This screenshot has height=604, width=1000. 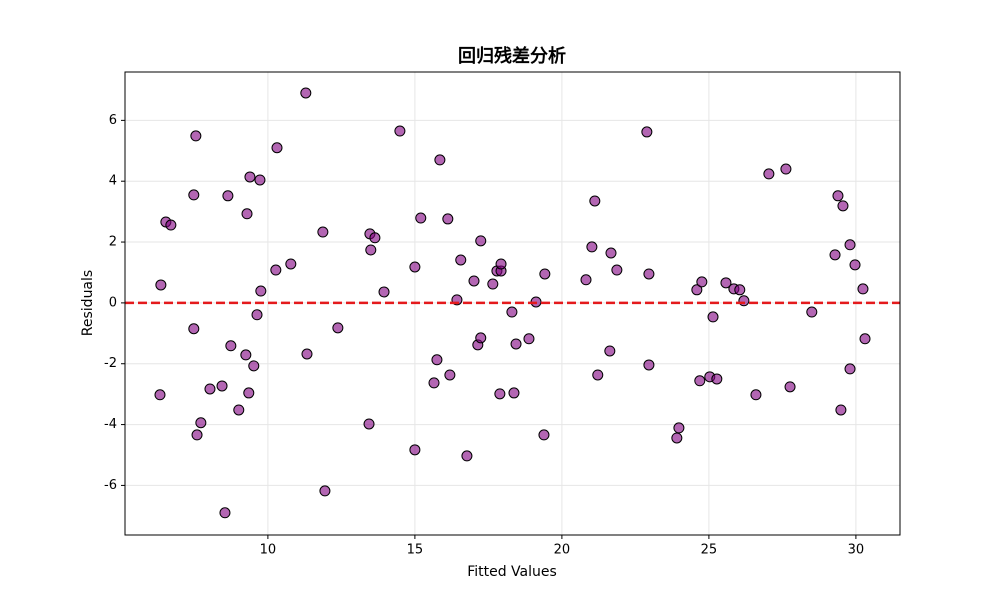 What do you see at coordinates (110, 363) in the screenshot?
I see `y-tick-label: -2` at bounding box center [110, 363].